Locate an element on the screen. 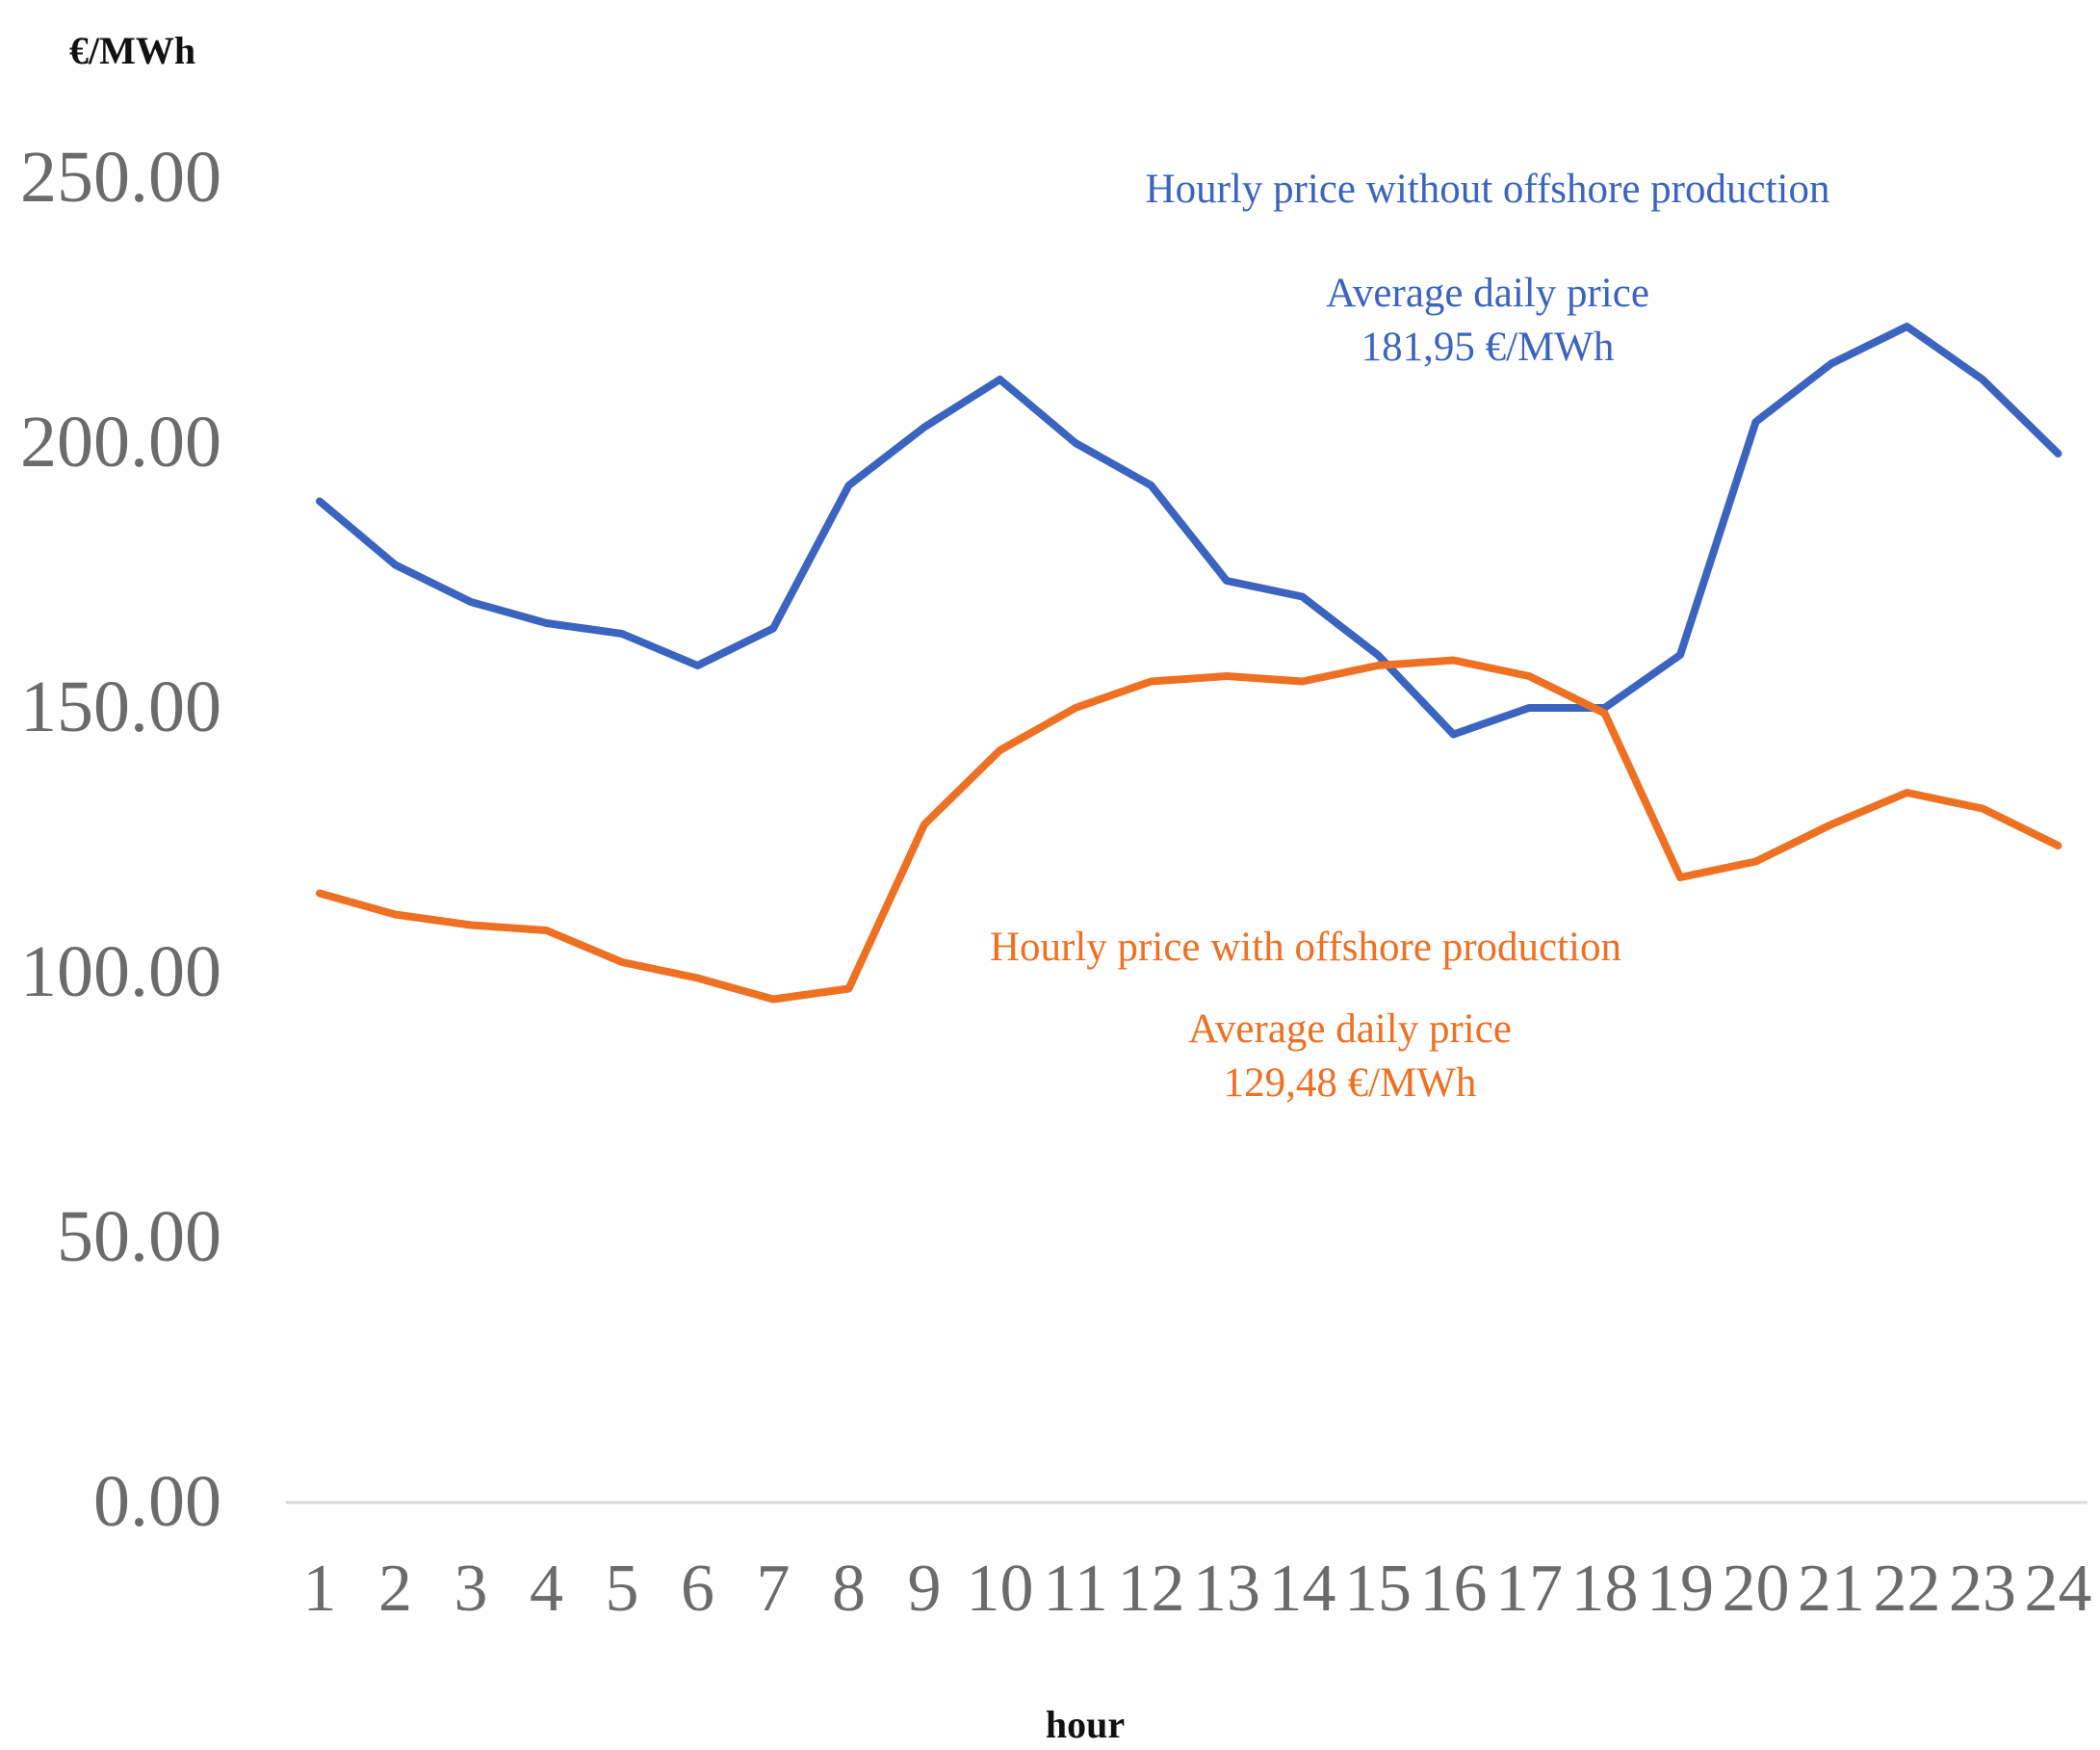 This screenshot has height=1750, width=2100. x-tick-label: 9 is located at coordinates (925, 1589).